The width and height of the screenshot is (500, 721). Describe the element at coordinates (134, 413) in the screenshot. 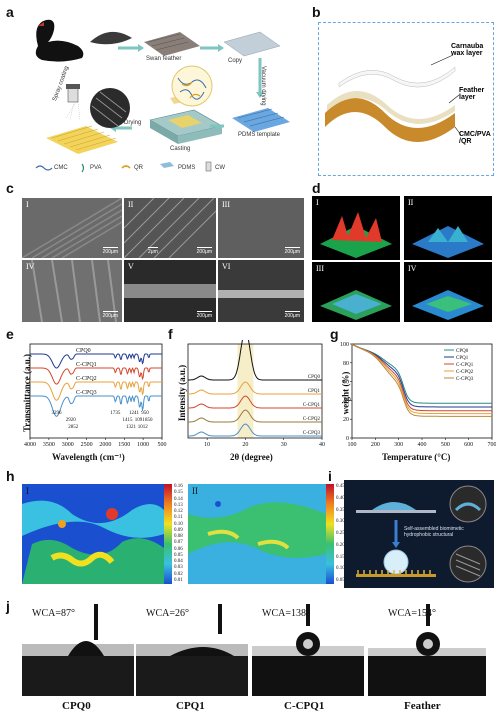

I see `chart-e-annotation-6: 1241` at that location.